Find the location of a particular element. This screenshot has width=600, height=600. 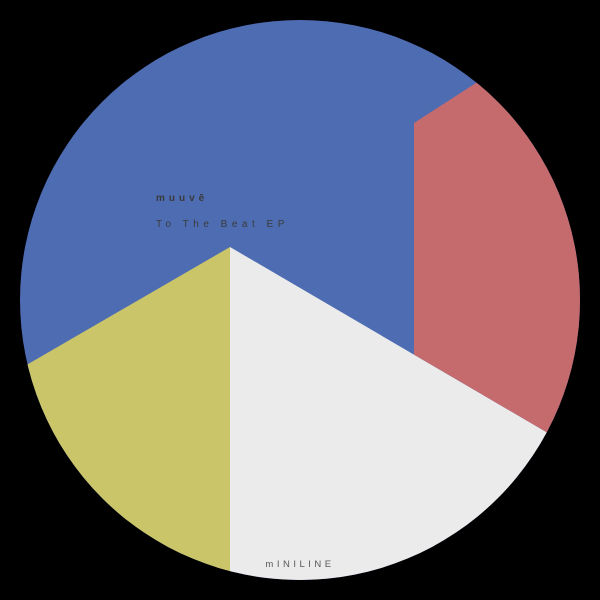

release-title: To The Beat EP is located at coordinates (222, 224).